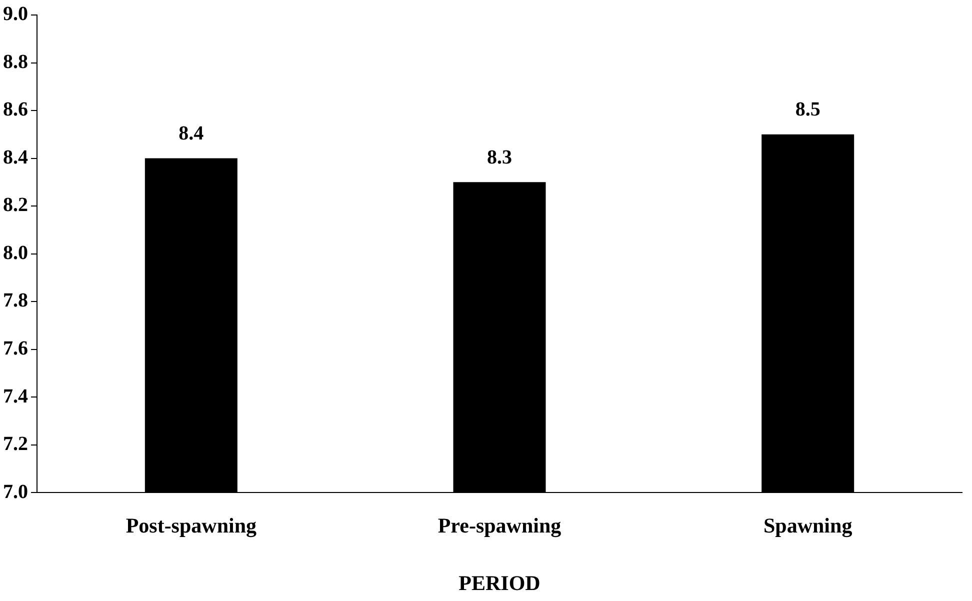 This screenshot has height=601, width=972. What do you see at coordinates (192, 526) in the screenshot?
I see `x-tick-label: Post-spawning` at bounding box center [192, 526].